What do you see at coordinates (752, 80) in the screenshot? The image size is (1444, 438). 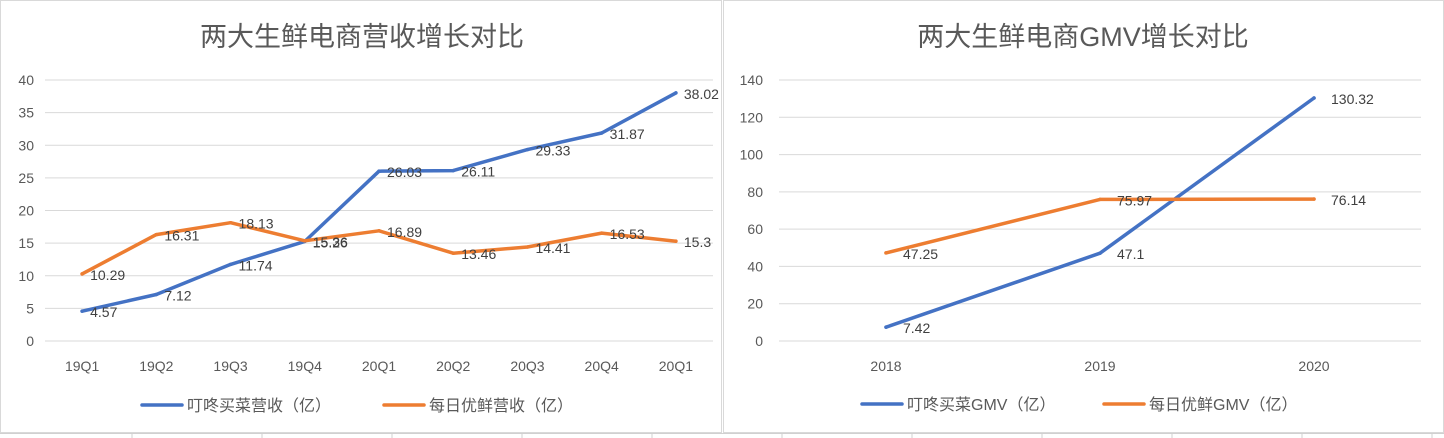 I see `y-tick-label: 140` at bounding box center [752, 80].